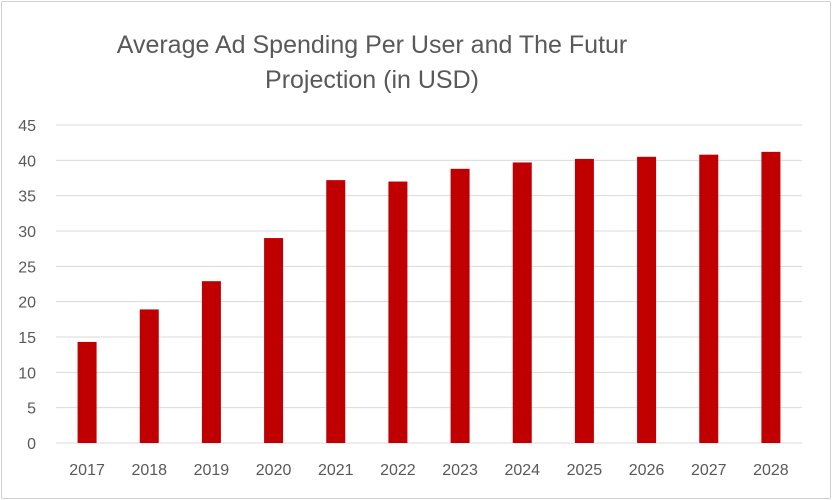 This screenshot has height=500, width=832. Describe the element at coordinates (336, 470) in the screenshot. I see `x-tick-label: 2021` at that location.